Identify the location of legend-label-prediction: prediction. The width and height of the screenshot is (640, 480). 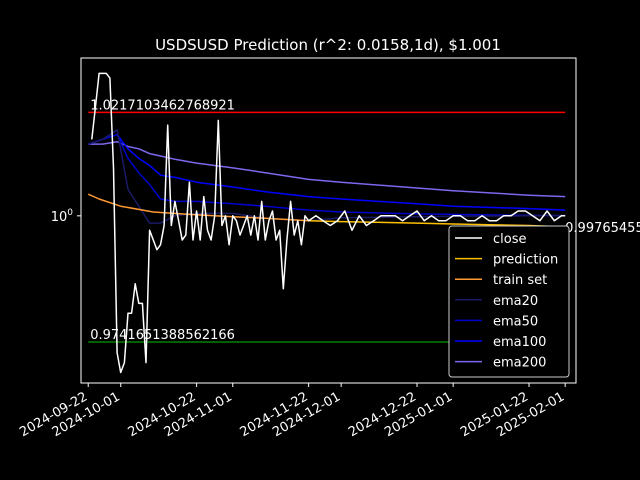
(525, 260).